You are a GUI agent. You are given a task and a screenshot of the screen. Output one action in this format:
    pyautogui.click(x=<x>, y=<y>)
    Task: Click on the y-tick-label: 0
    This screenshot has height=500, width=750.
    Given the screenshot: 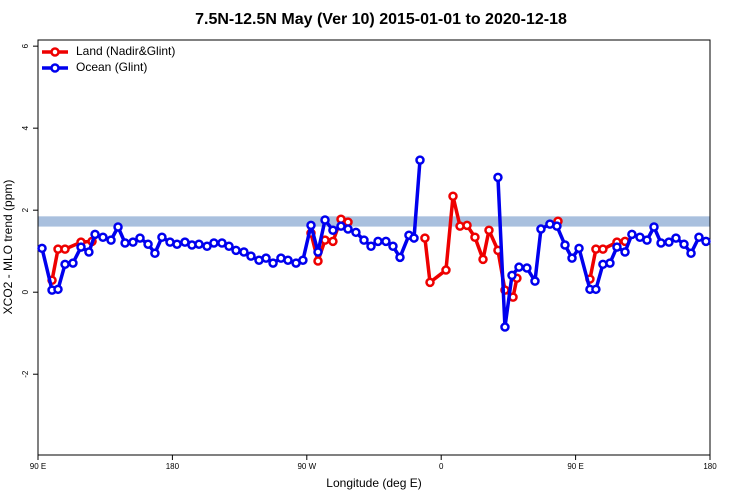 What is the action you would take?
    pyautogui.click(x=25, y=291)
    